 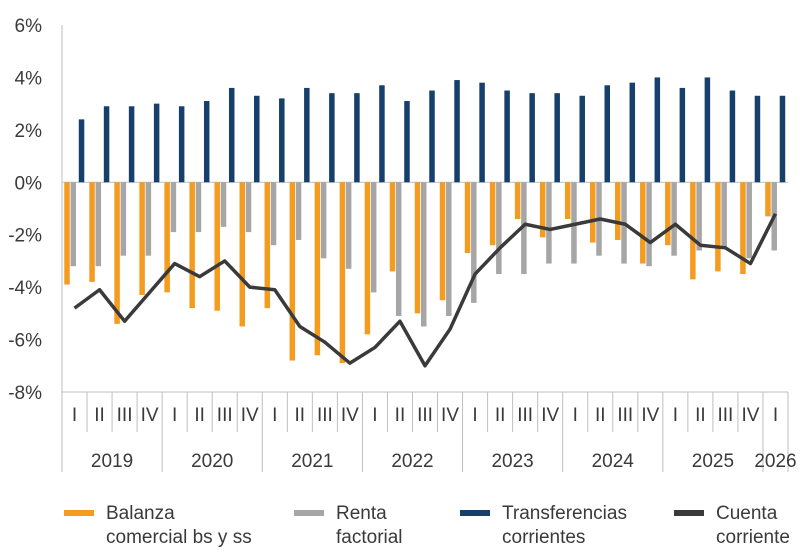 What do you see at coordinates (312, 461) in the screenshot?
I see `x-tick-year: 2021` at bounding box center [312, 461].